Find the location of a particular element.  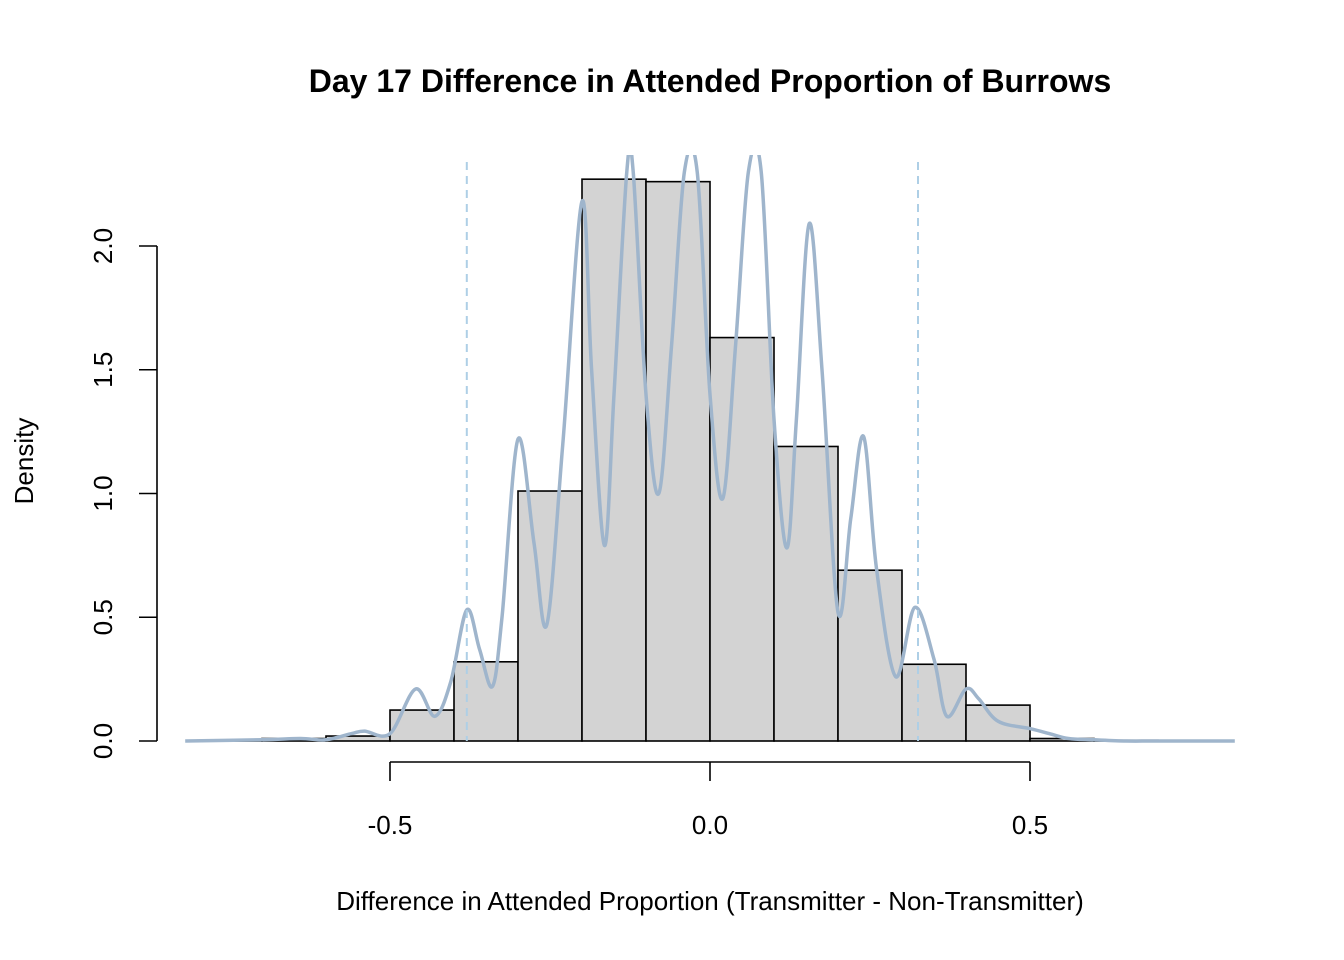

x-tick-label: 0.5 is located at coordinates (1030, 825).